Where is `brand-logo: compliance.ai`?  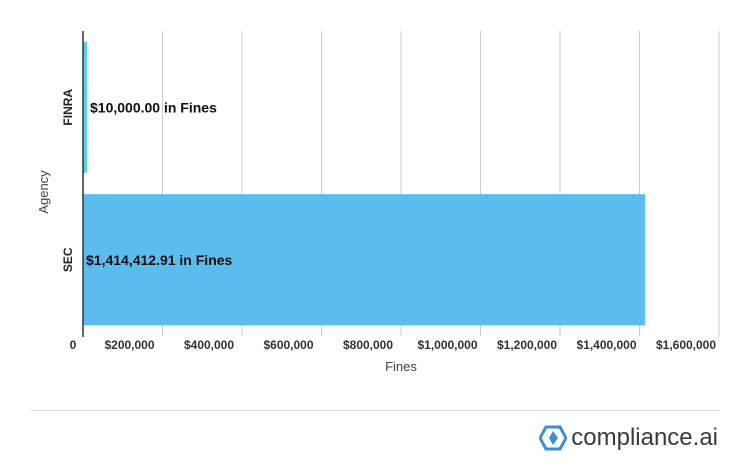
brand-logo: compliance.ai is located at coordinates (628, 438).